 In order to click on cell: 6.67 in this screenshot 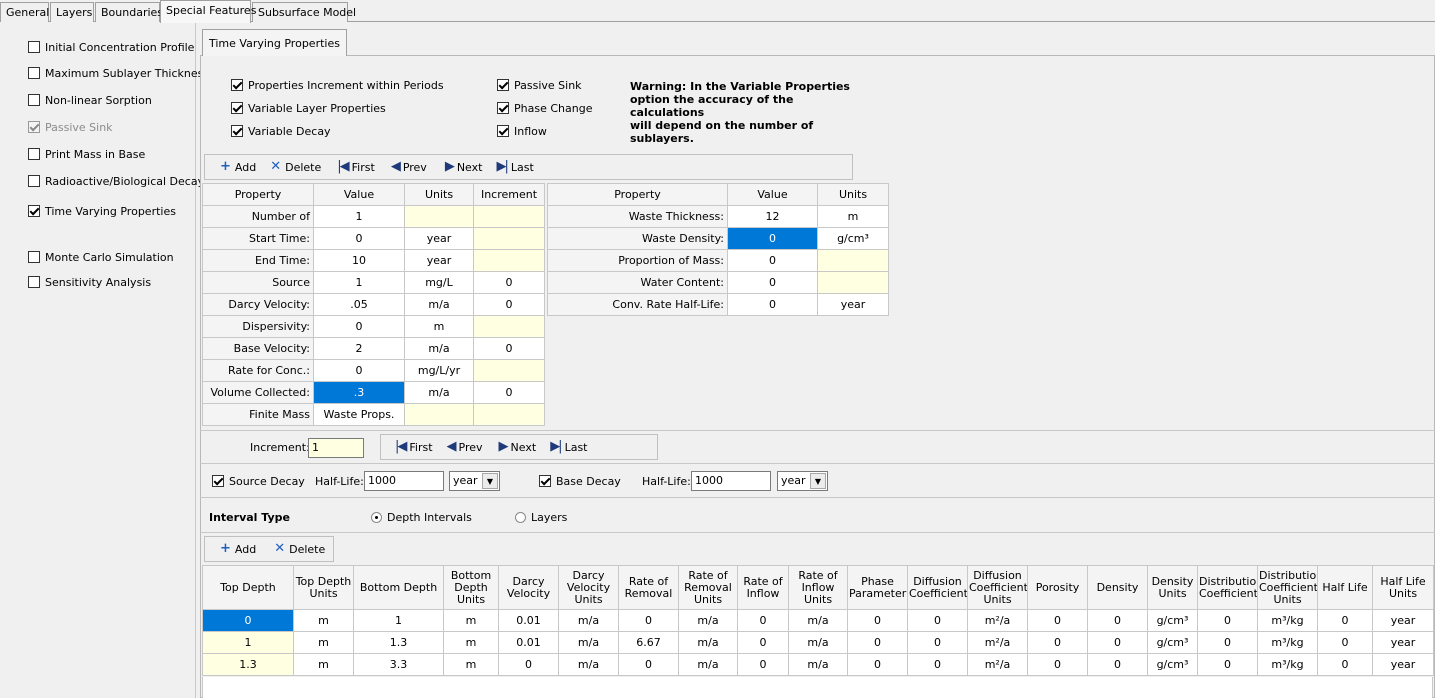, I will do `click(648, 642)`.